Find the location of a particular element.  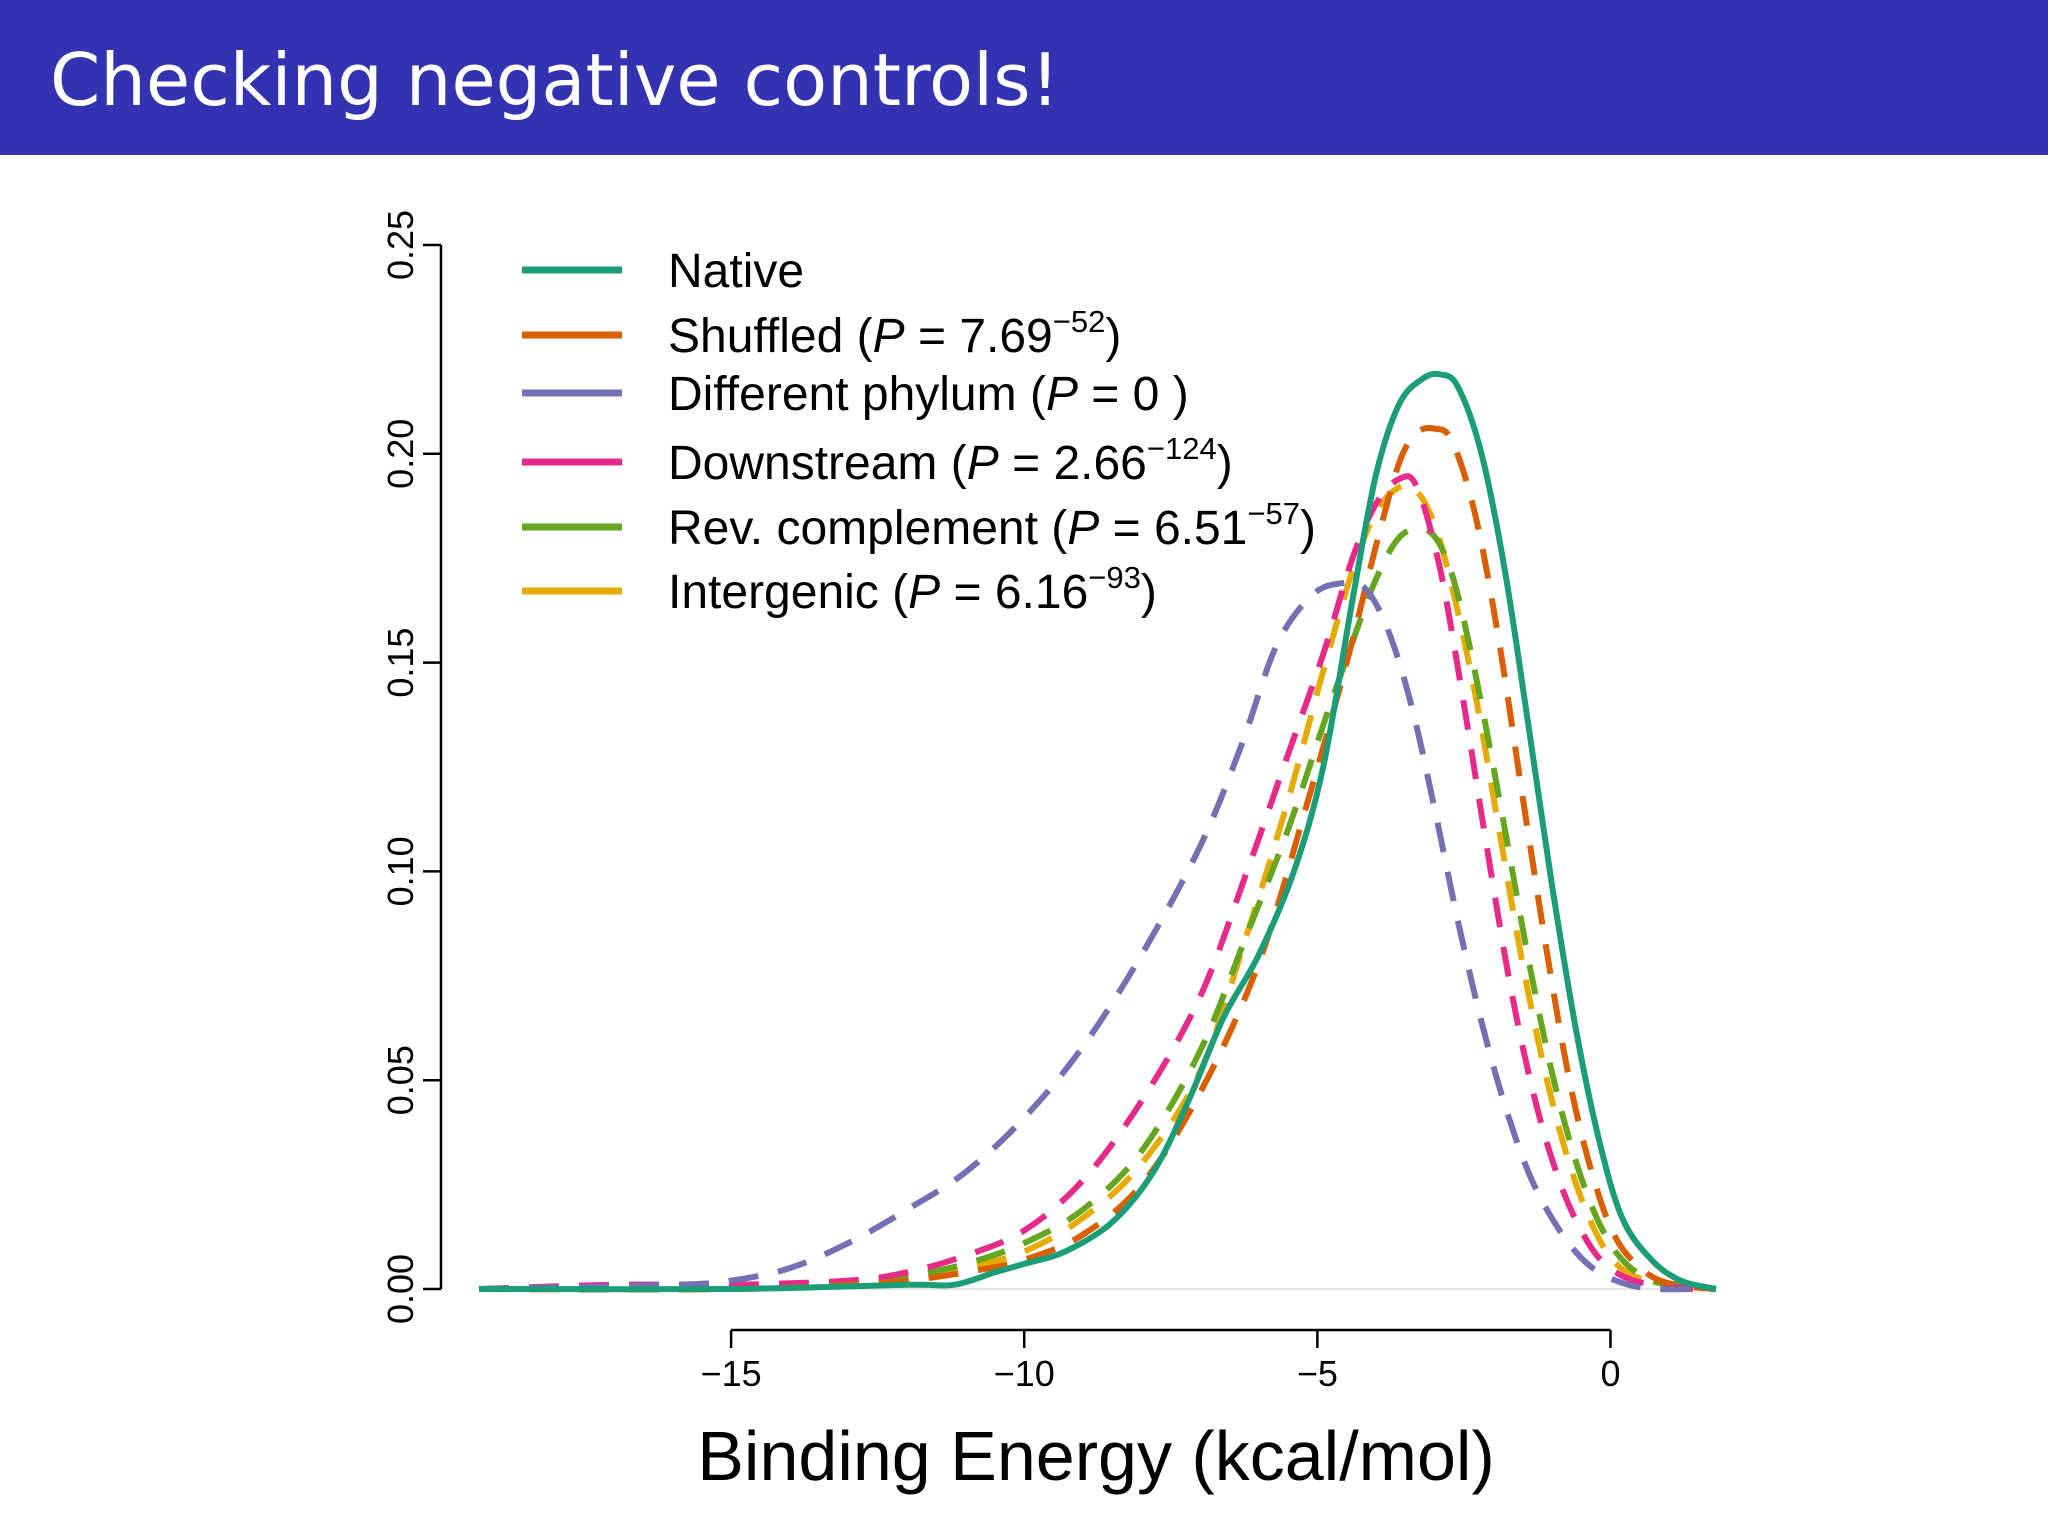

legend-label: Shuffled (P = 7.69−52) is located at coordinates (894, 333).